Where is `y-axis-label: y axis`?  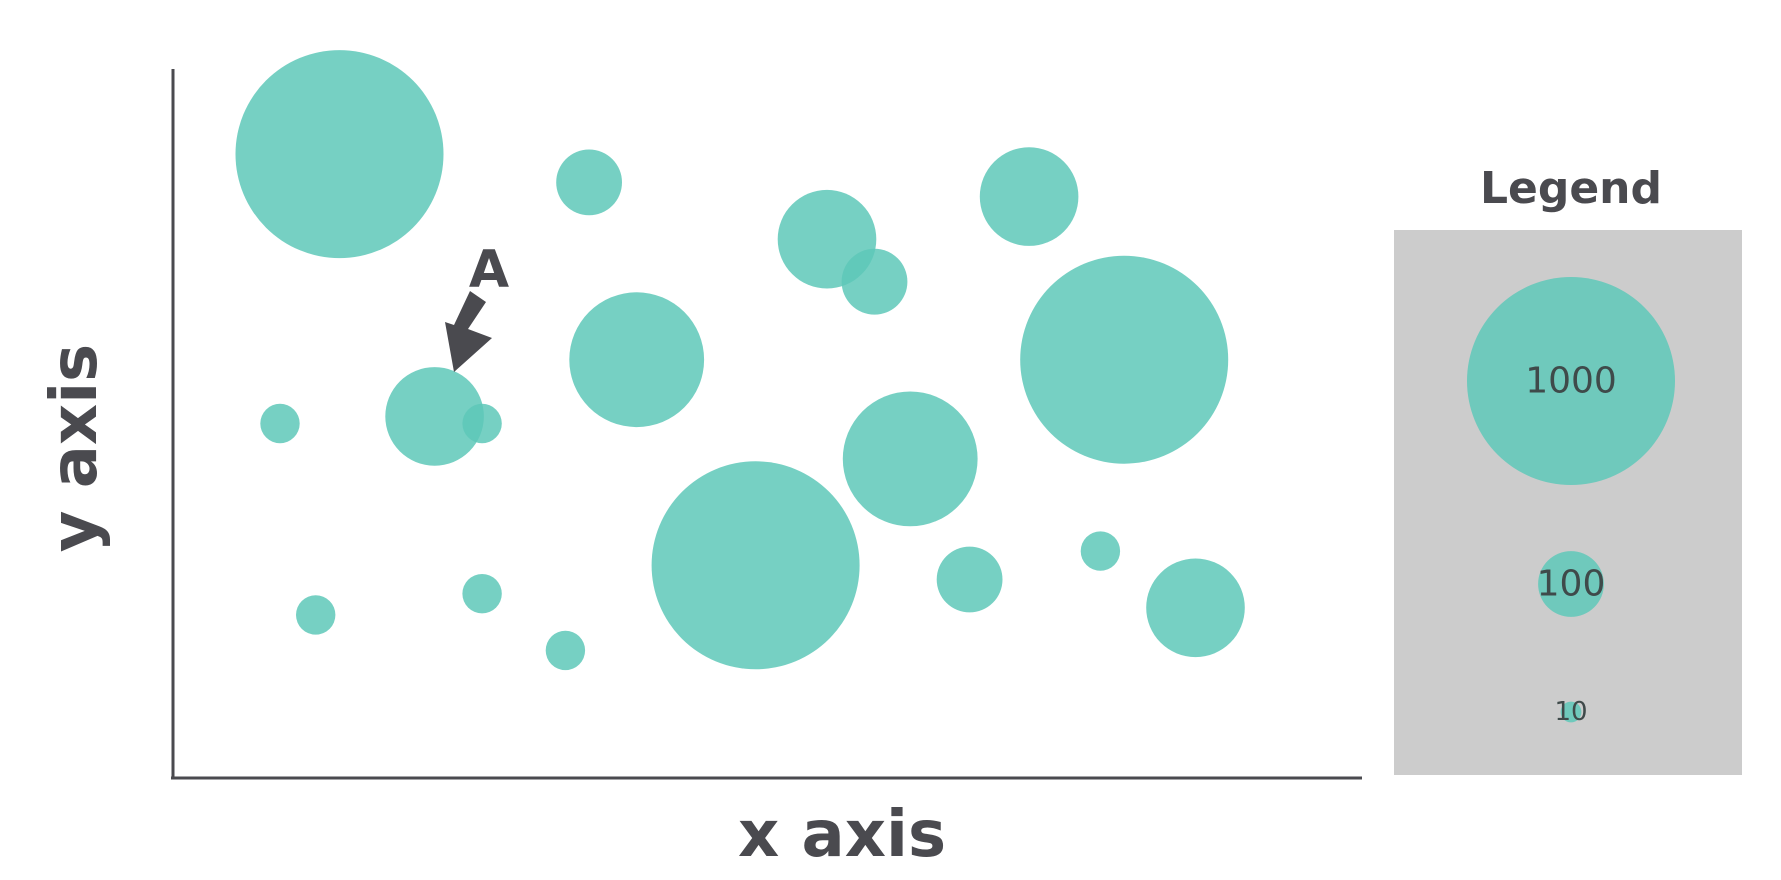
y-axis-label: y axis is located at coordinates (75, 448).